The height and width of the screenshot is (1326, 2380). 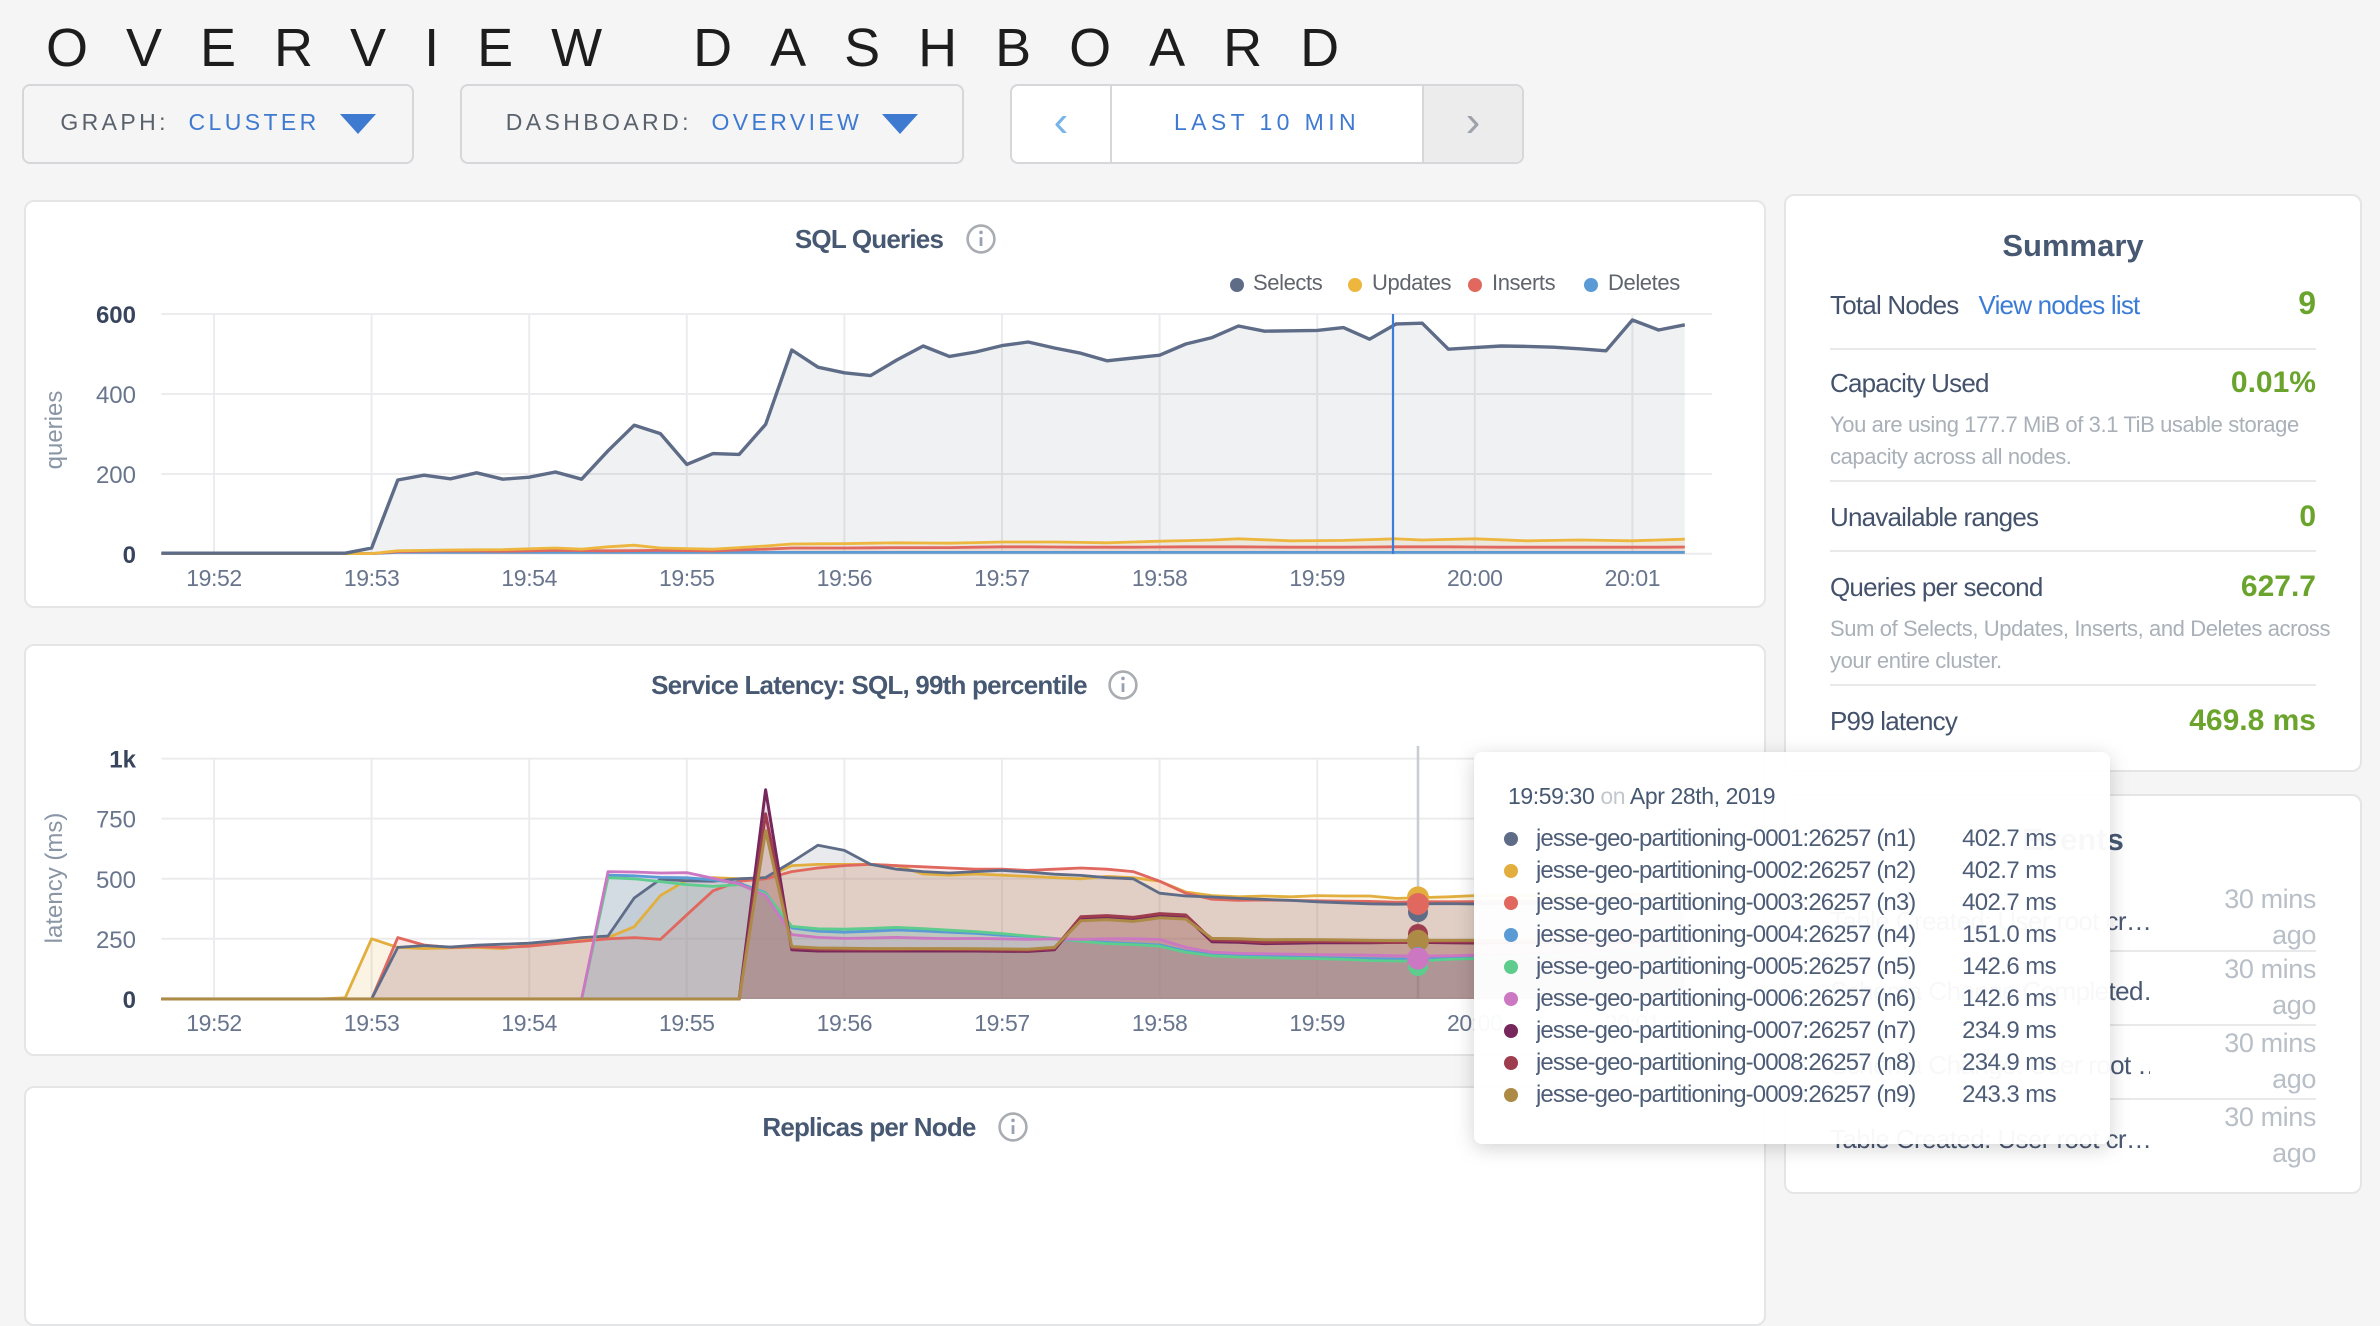 What do you see at coordinates (116, 315) in the screenshot?
I see `svg-text: 600` at bounding box center [116, 315].